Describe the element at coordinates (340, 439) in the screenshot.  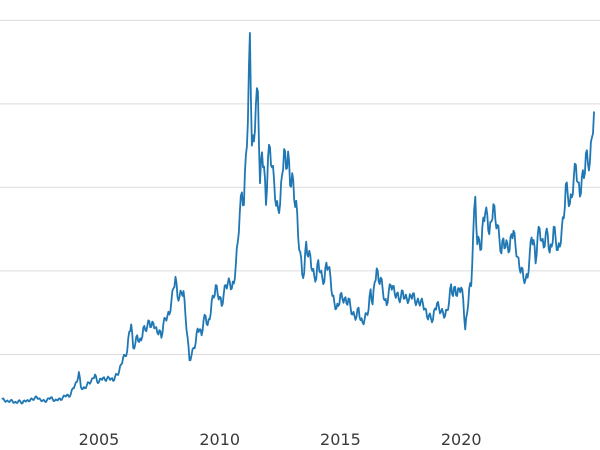
I see `x-tick-label-2015: 2015` at that location.